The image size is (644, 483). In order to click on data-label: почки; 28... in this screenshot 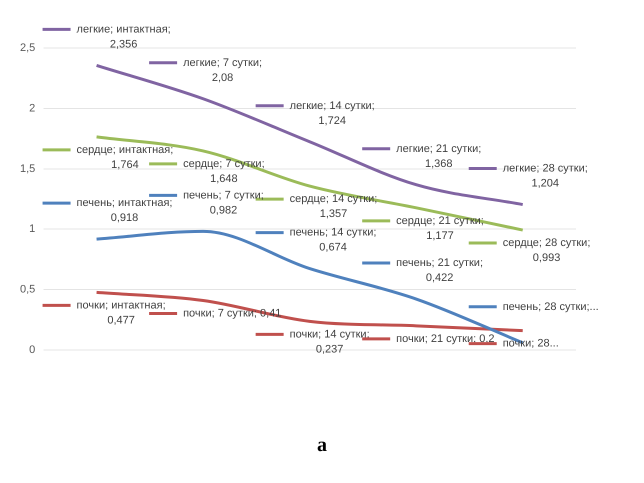, I will do `click(530, 344)`.